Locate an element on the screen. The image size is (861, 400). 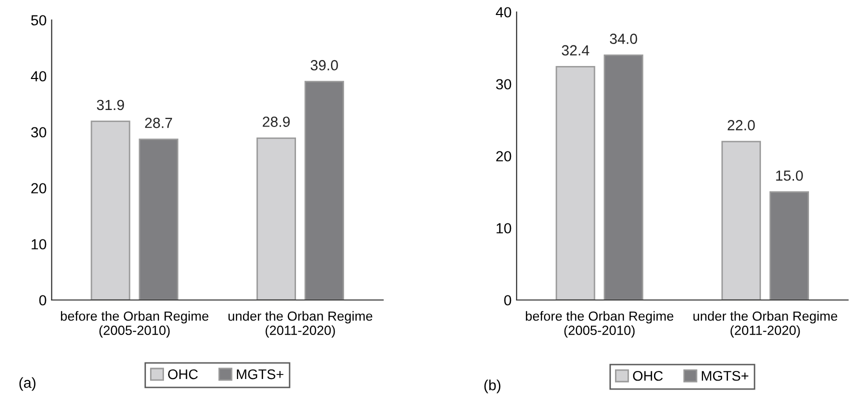
y-tick-label: 50 is located at coordinates (38, 20).